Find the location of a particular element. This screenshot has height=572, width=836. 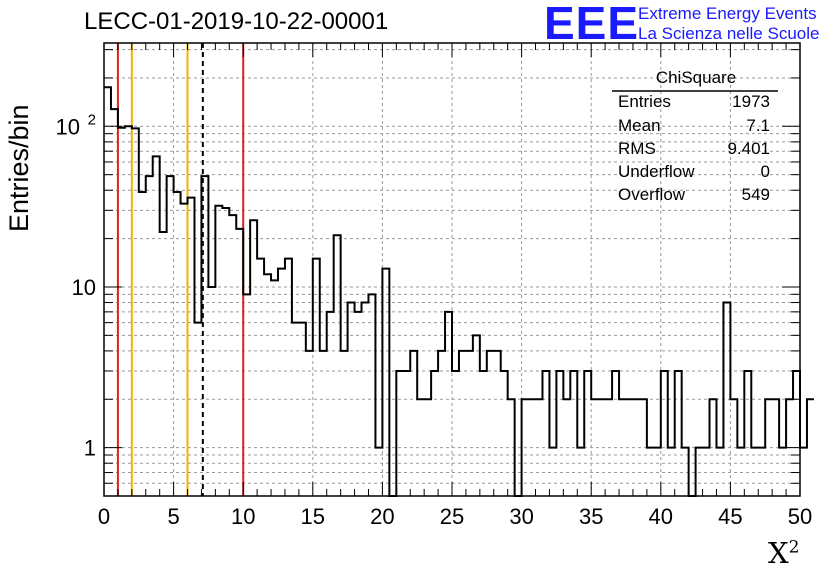

y-tick-label: 1 is located at coordinates (90, 448).